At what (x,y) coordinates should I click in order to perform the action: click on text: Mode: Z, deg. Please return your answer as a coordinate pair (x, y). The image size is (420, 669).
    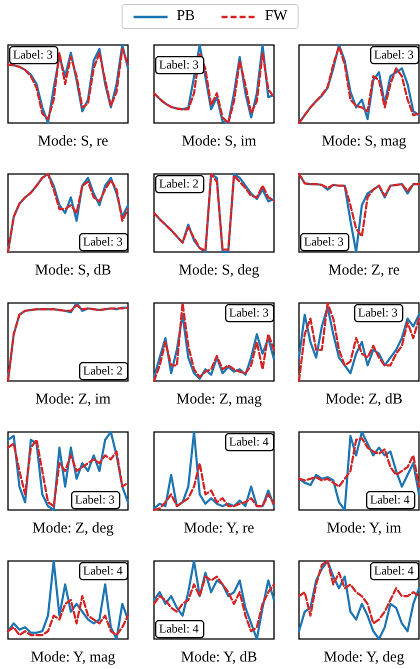
    Looking at the image, I should click on (73, 528).